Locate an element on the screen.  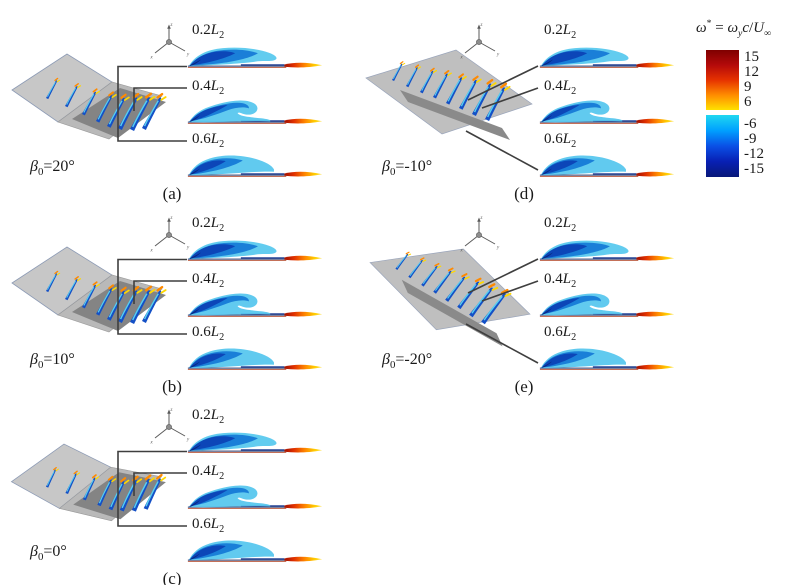
panel-letter: (e) is located at coordinates (524, 386).